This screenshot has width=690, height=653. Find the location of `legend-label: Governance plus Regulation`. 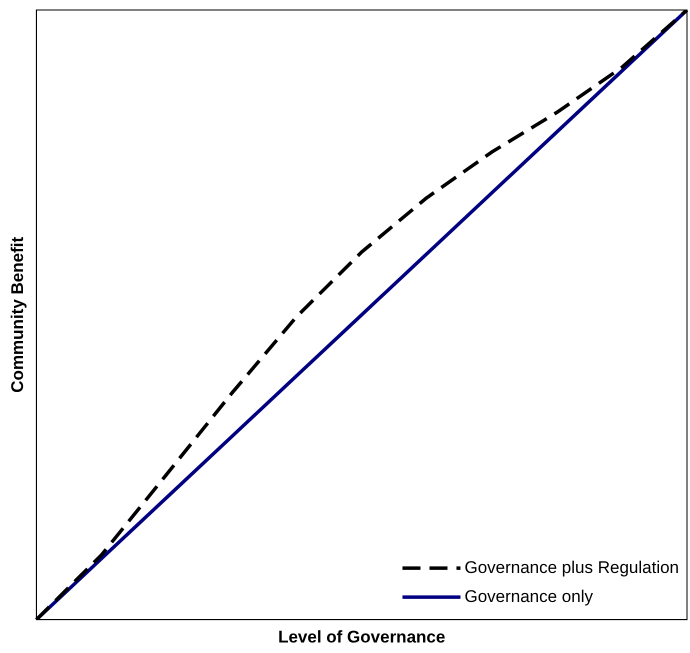

legend-label: Governance plus Regulation is located at coordinates (572, 567).